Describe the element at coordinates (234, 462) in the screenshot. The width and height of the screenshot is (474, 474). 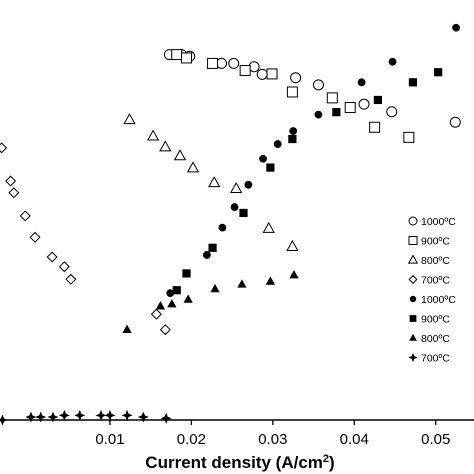
I see `x-axis-title-text: Current density (A/cm` at that location.